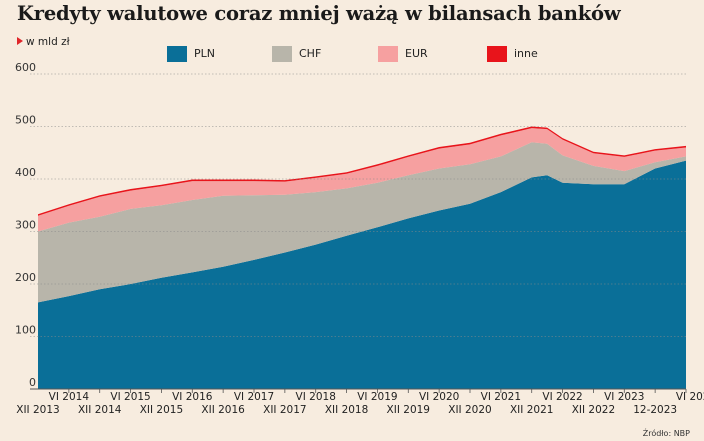 This screenshot has height=441, width=704. I want to click on unit-label: w mld zł, so click(43, 42).